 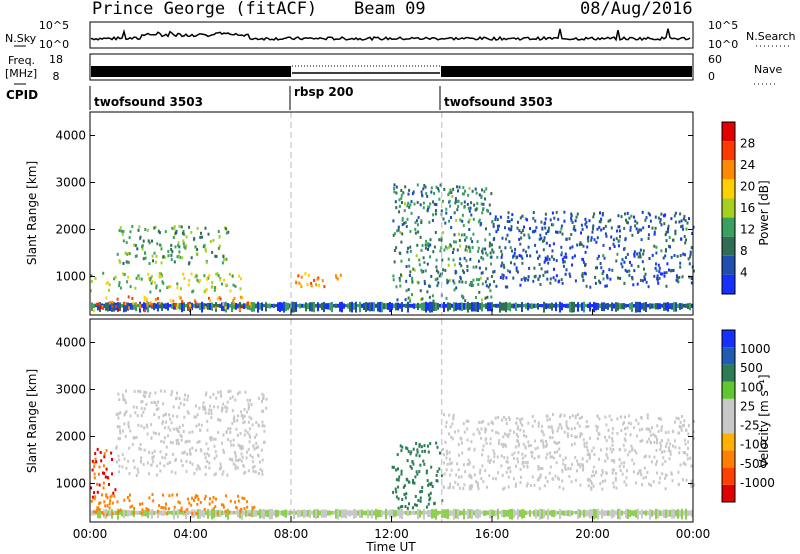 I want to click on freq-panel, so click(x=391, y=67).